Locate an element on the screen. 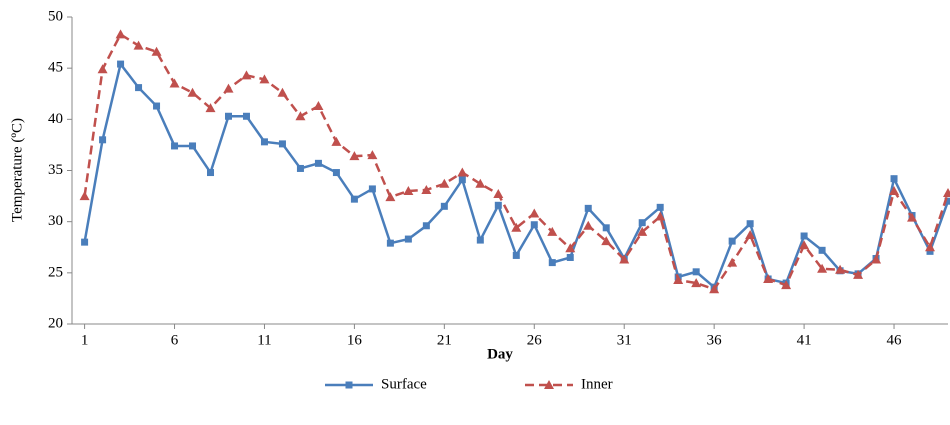 Image resolution: width=950 pixels, height=425 pixels. y-tick-label: 40 is located at coordinates (55, 119).